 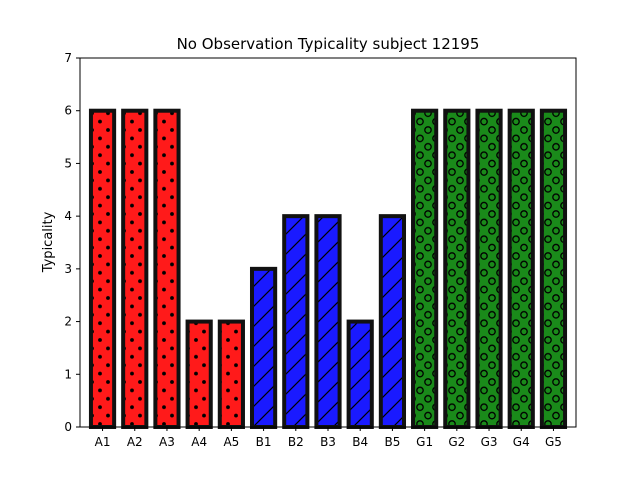 I want to click on y-tick-label: 7, so click(x=68, y=58).